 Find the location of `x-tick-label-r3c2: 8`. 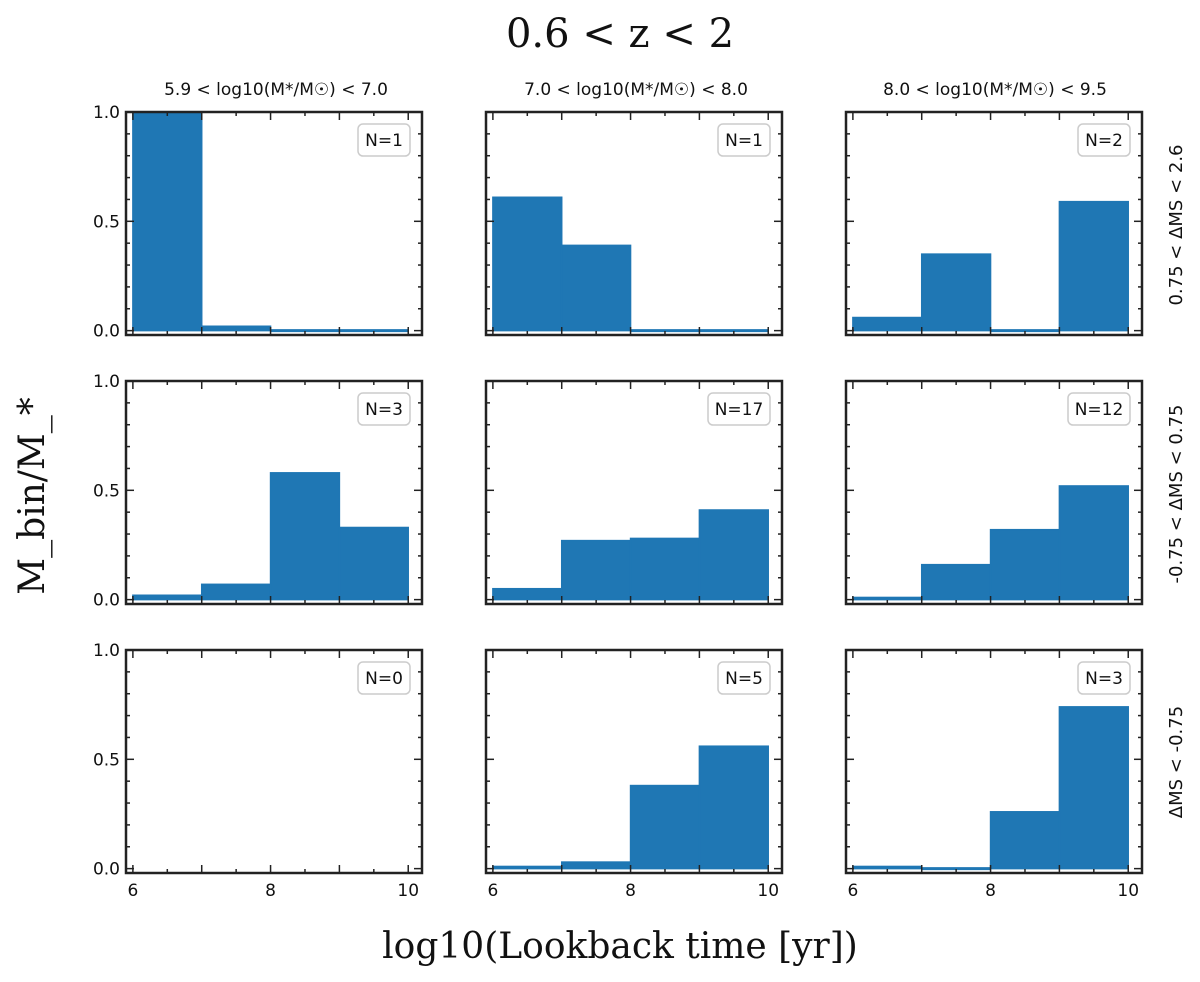

x-tick-label-r3c2: 8 is located at coordinates (630, 891).